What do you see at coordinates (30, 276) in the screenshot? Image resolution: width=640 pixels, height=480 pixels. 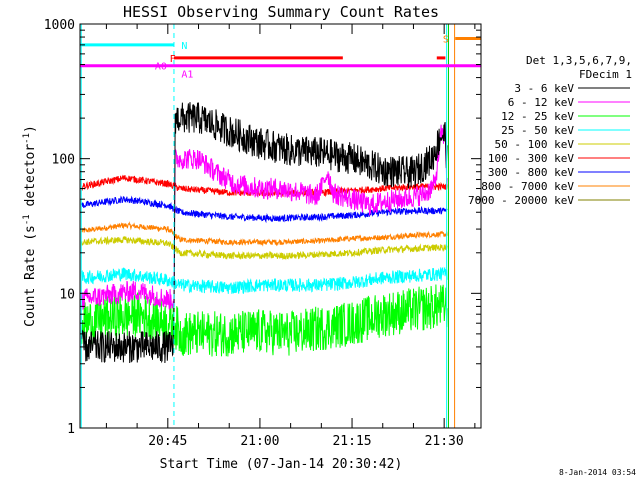 I see `y-axis-label-text: Count Rate (s` at bounding box center [30, 276].